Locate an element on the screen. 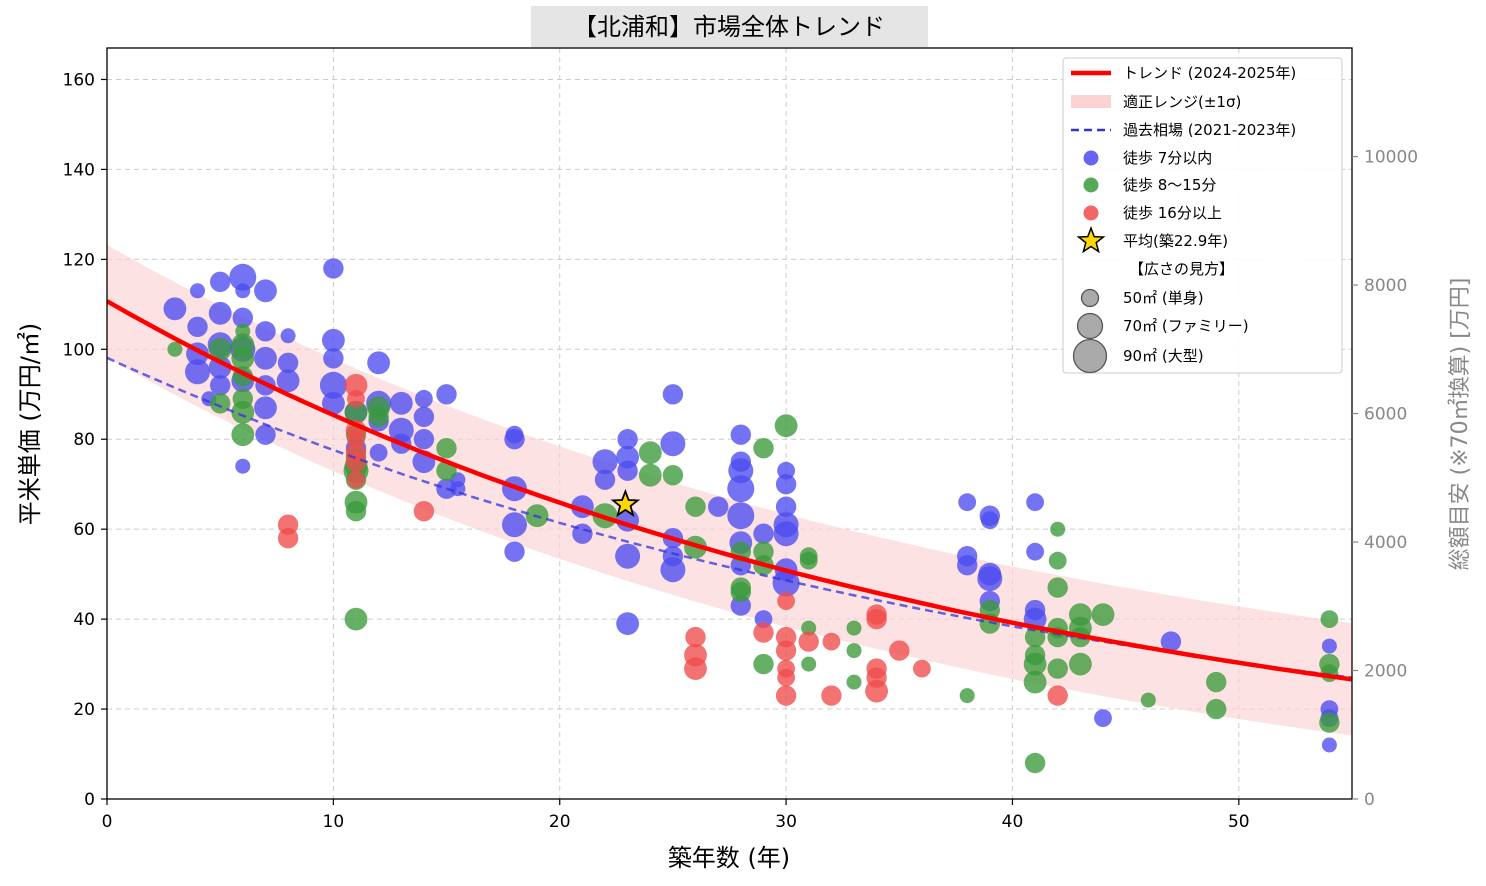  chart-title: 【北浦和】市場全体トレンド is located at coordinates (729, 27).